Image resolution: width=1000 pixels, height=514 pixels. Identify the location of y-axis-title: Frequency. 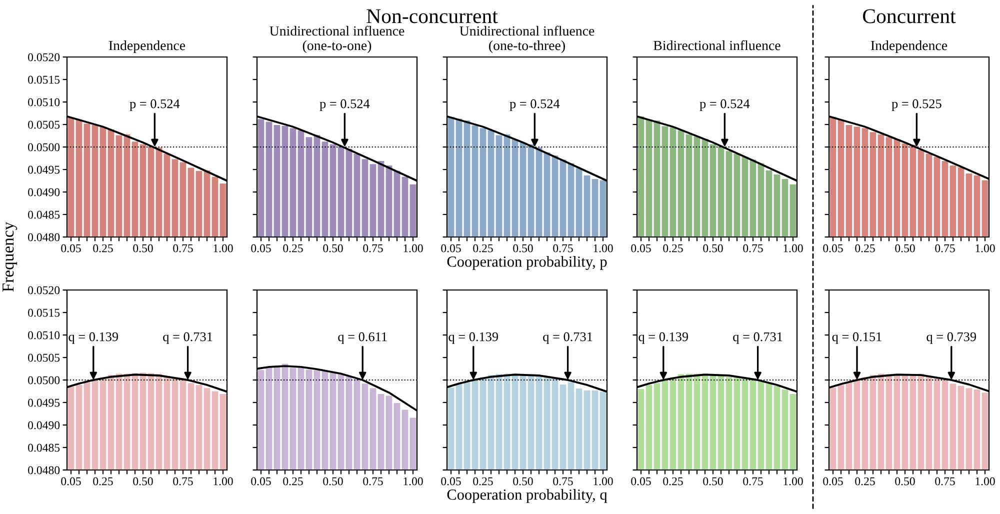
(10, 257).